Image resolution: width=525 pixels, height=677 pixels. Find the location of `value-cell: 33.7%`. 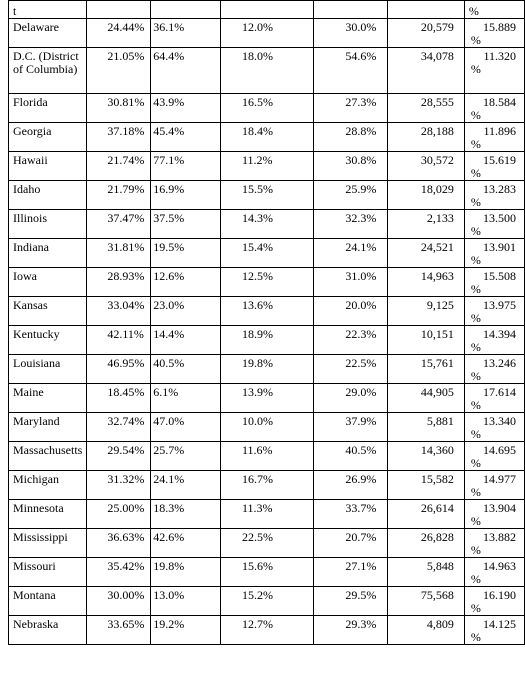

value-cell: 33.7% is located at coordinates (350, 514).